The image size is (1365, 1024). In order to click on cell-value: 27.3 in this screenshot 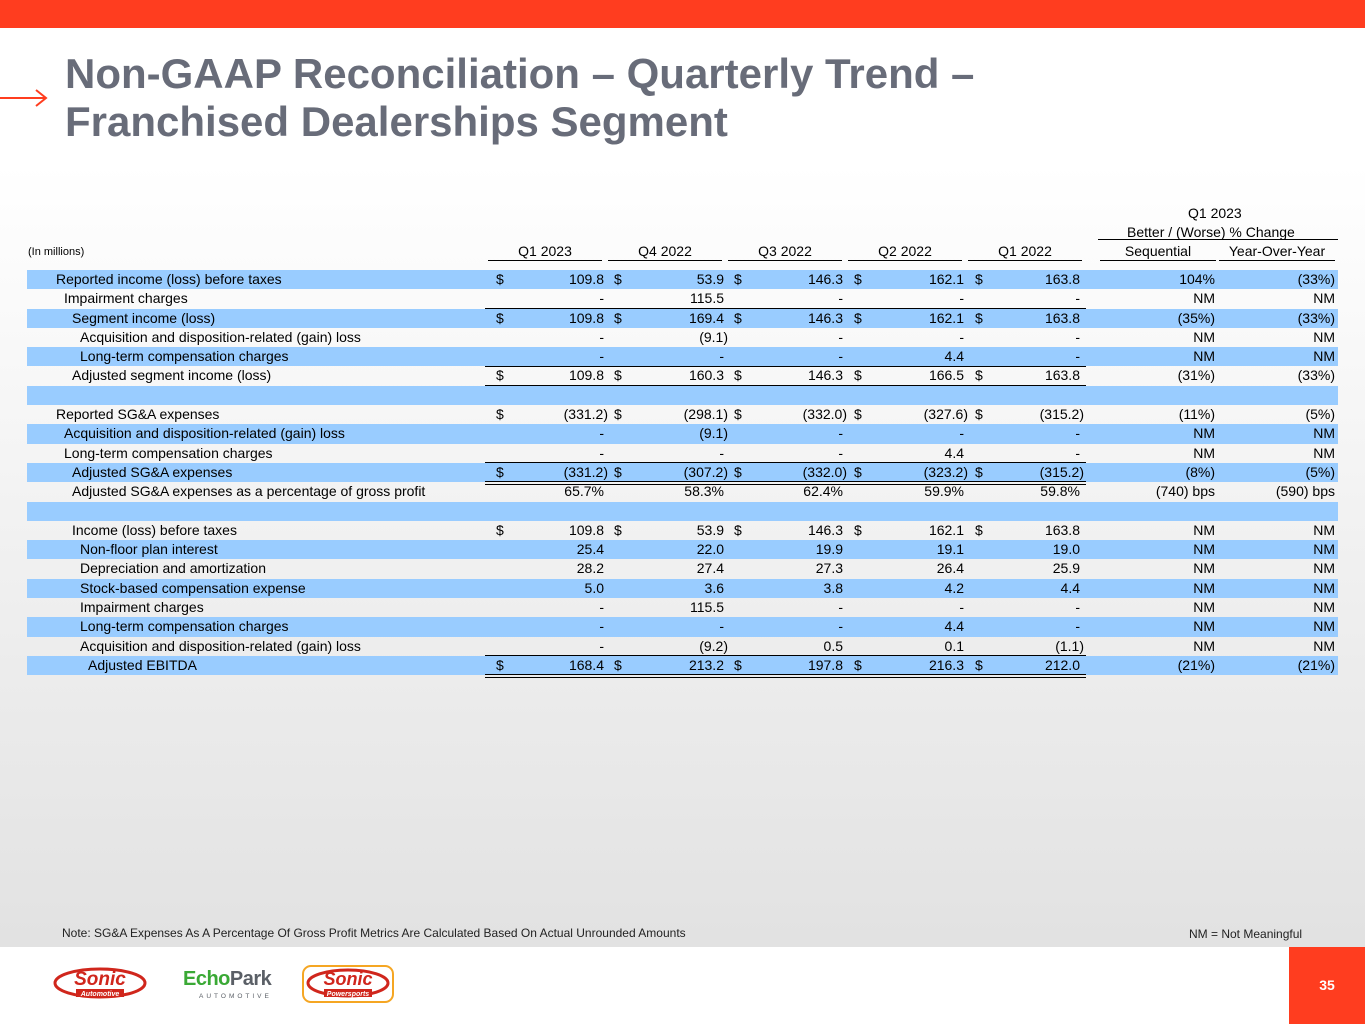, I will do `click(829, 568)`.